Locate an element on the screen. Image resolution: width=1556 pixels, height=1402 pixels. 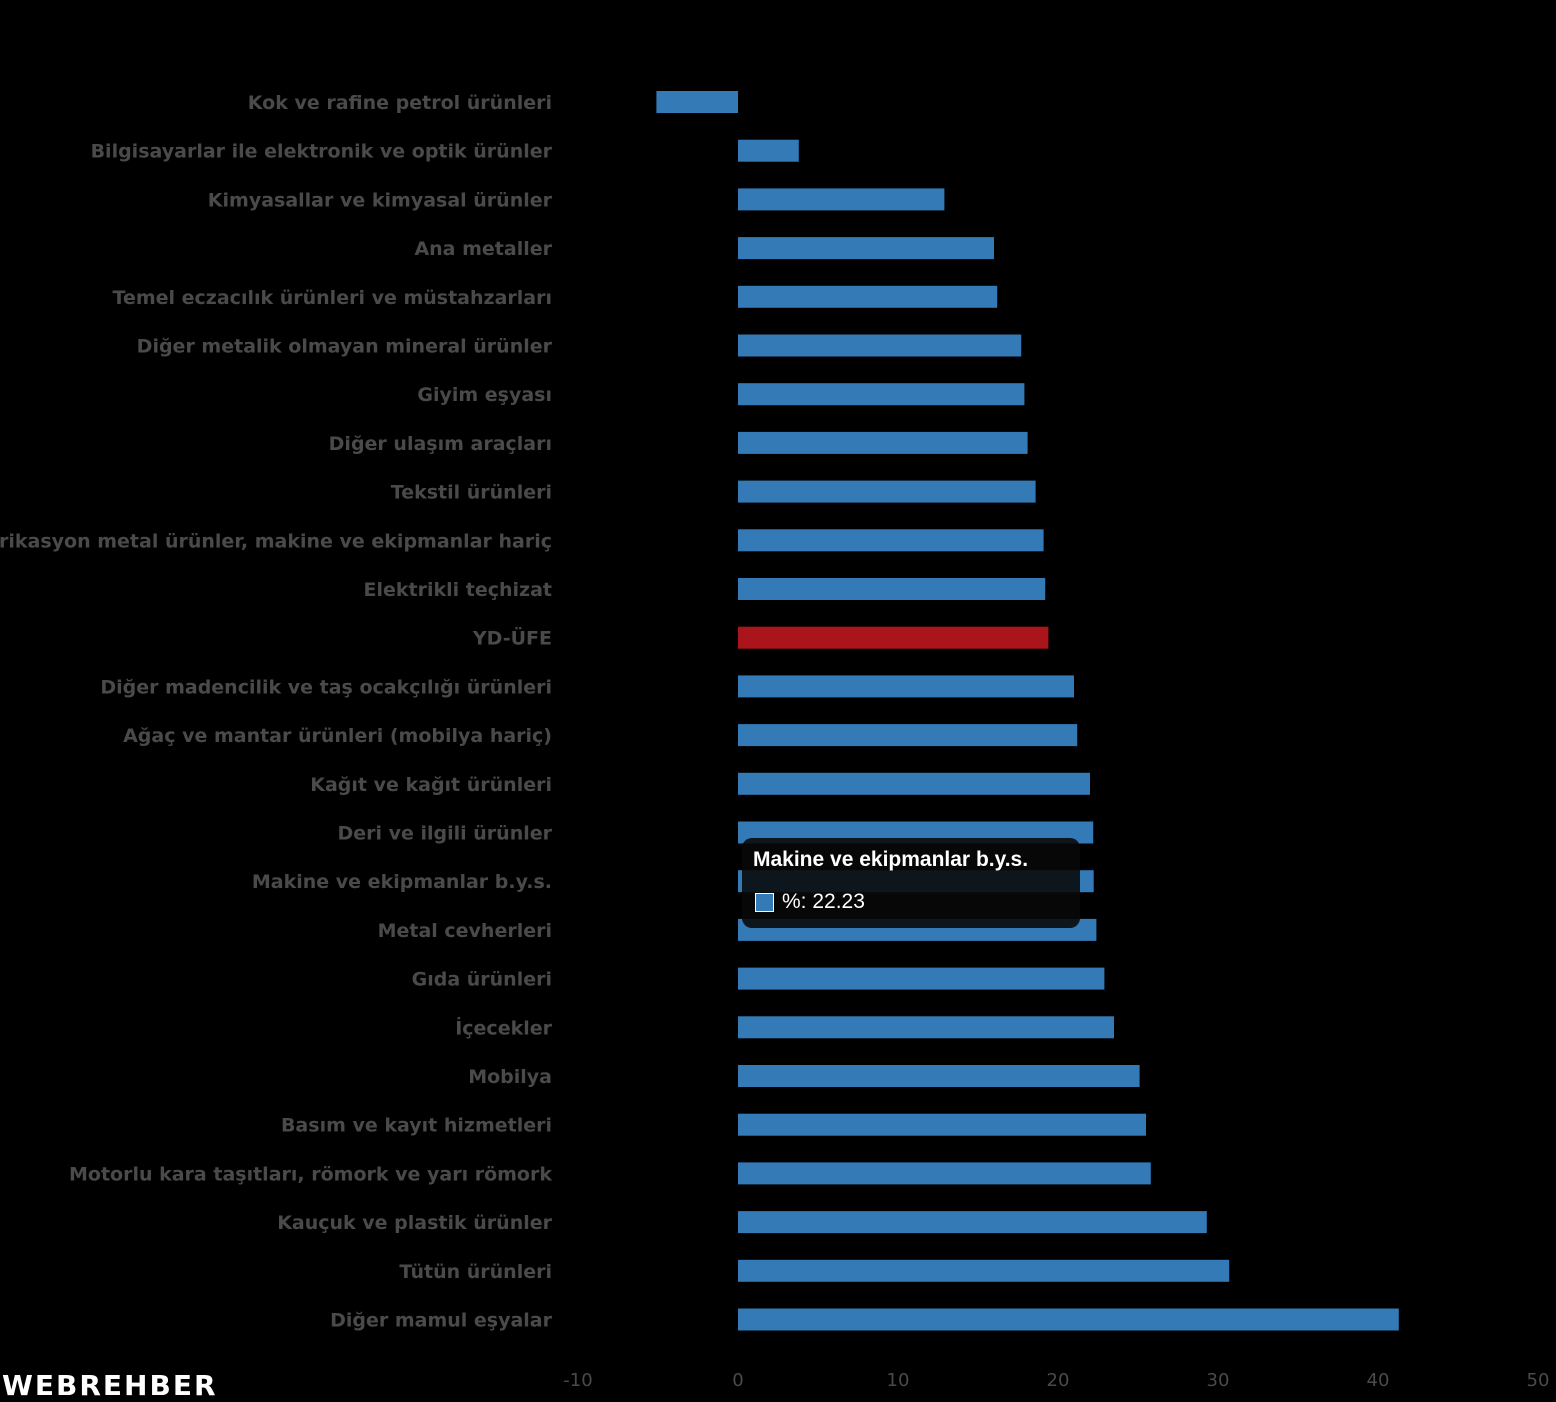
tooltip-series-swatch is located at coordinates (764, 902).